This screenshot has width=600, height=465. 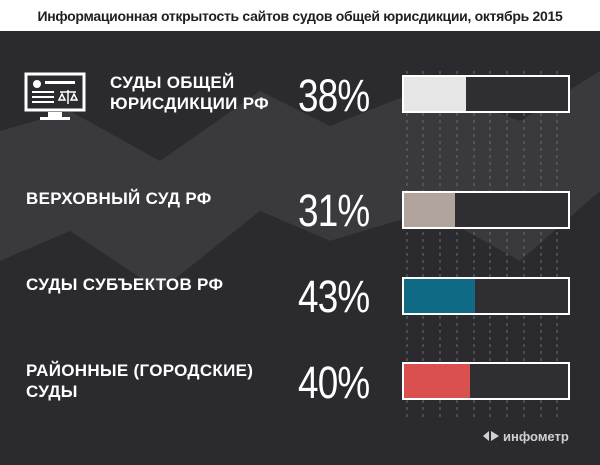 What do you see at coordinates (536, 436) in the screenshot?
I see `brand-name: инфометр` at bounding box center [536, 436].